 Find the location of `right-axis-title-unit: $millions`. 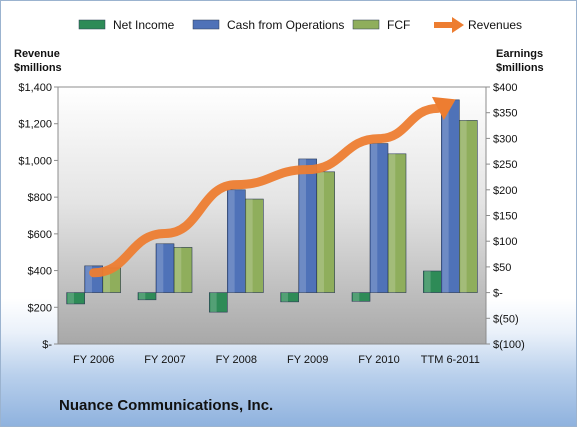

right-axis-title-unit: $millions is located at coordinates (520, 68).